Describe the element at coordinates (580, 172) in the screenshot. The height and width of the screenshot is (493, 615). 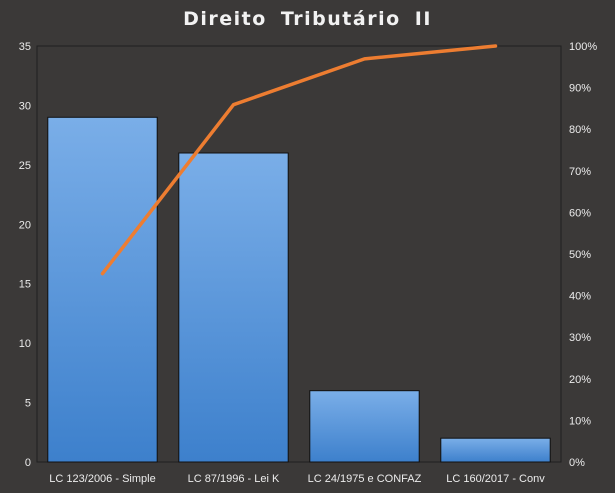
I see `right-tick-label: 70%` at that location.